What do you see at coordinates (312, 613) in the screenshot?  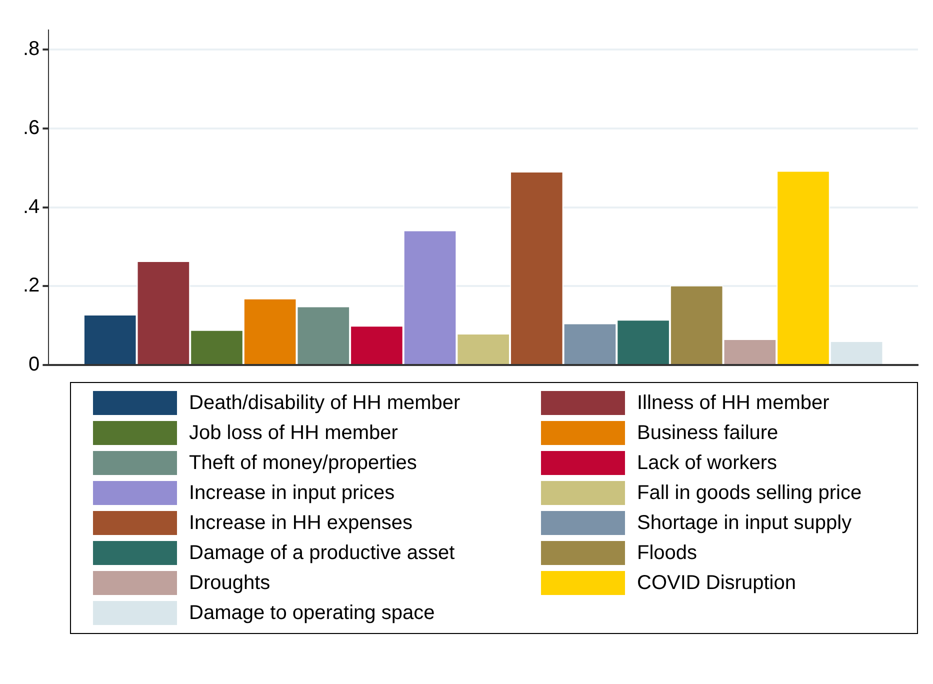 I see `legend-label: Damage to operating space` at bounding box center [312, 613].